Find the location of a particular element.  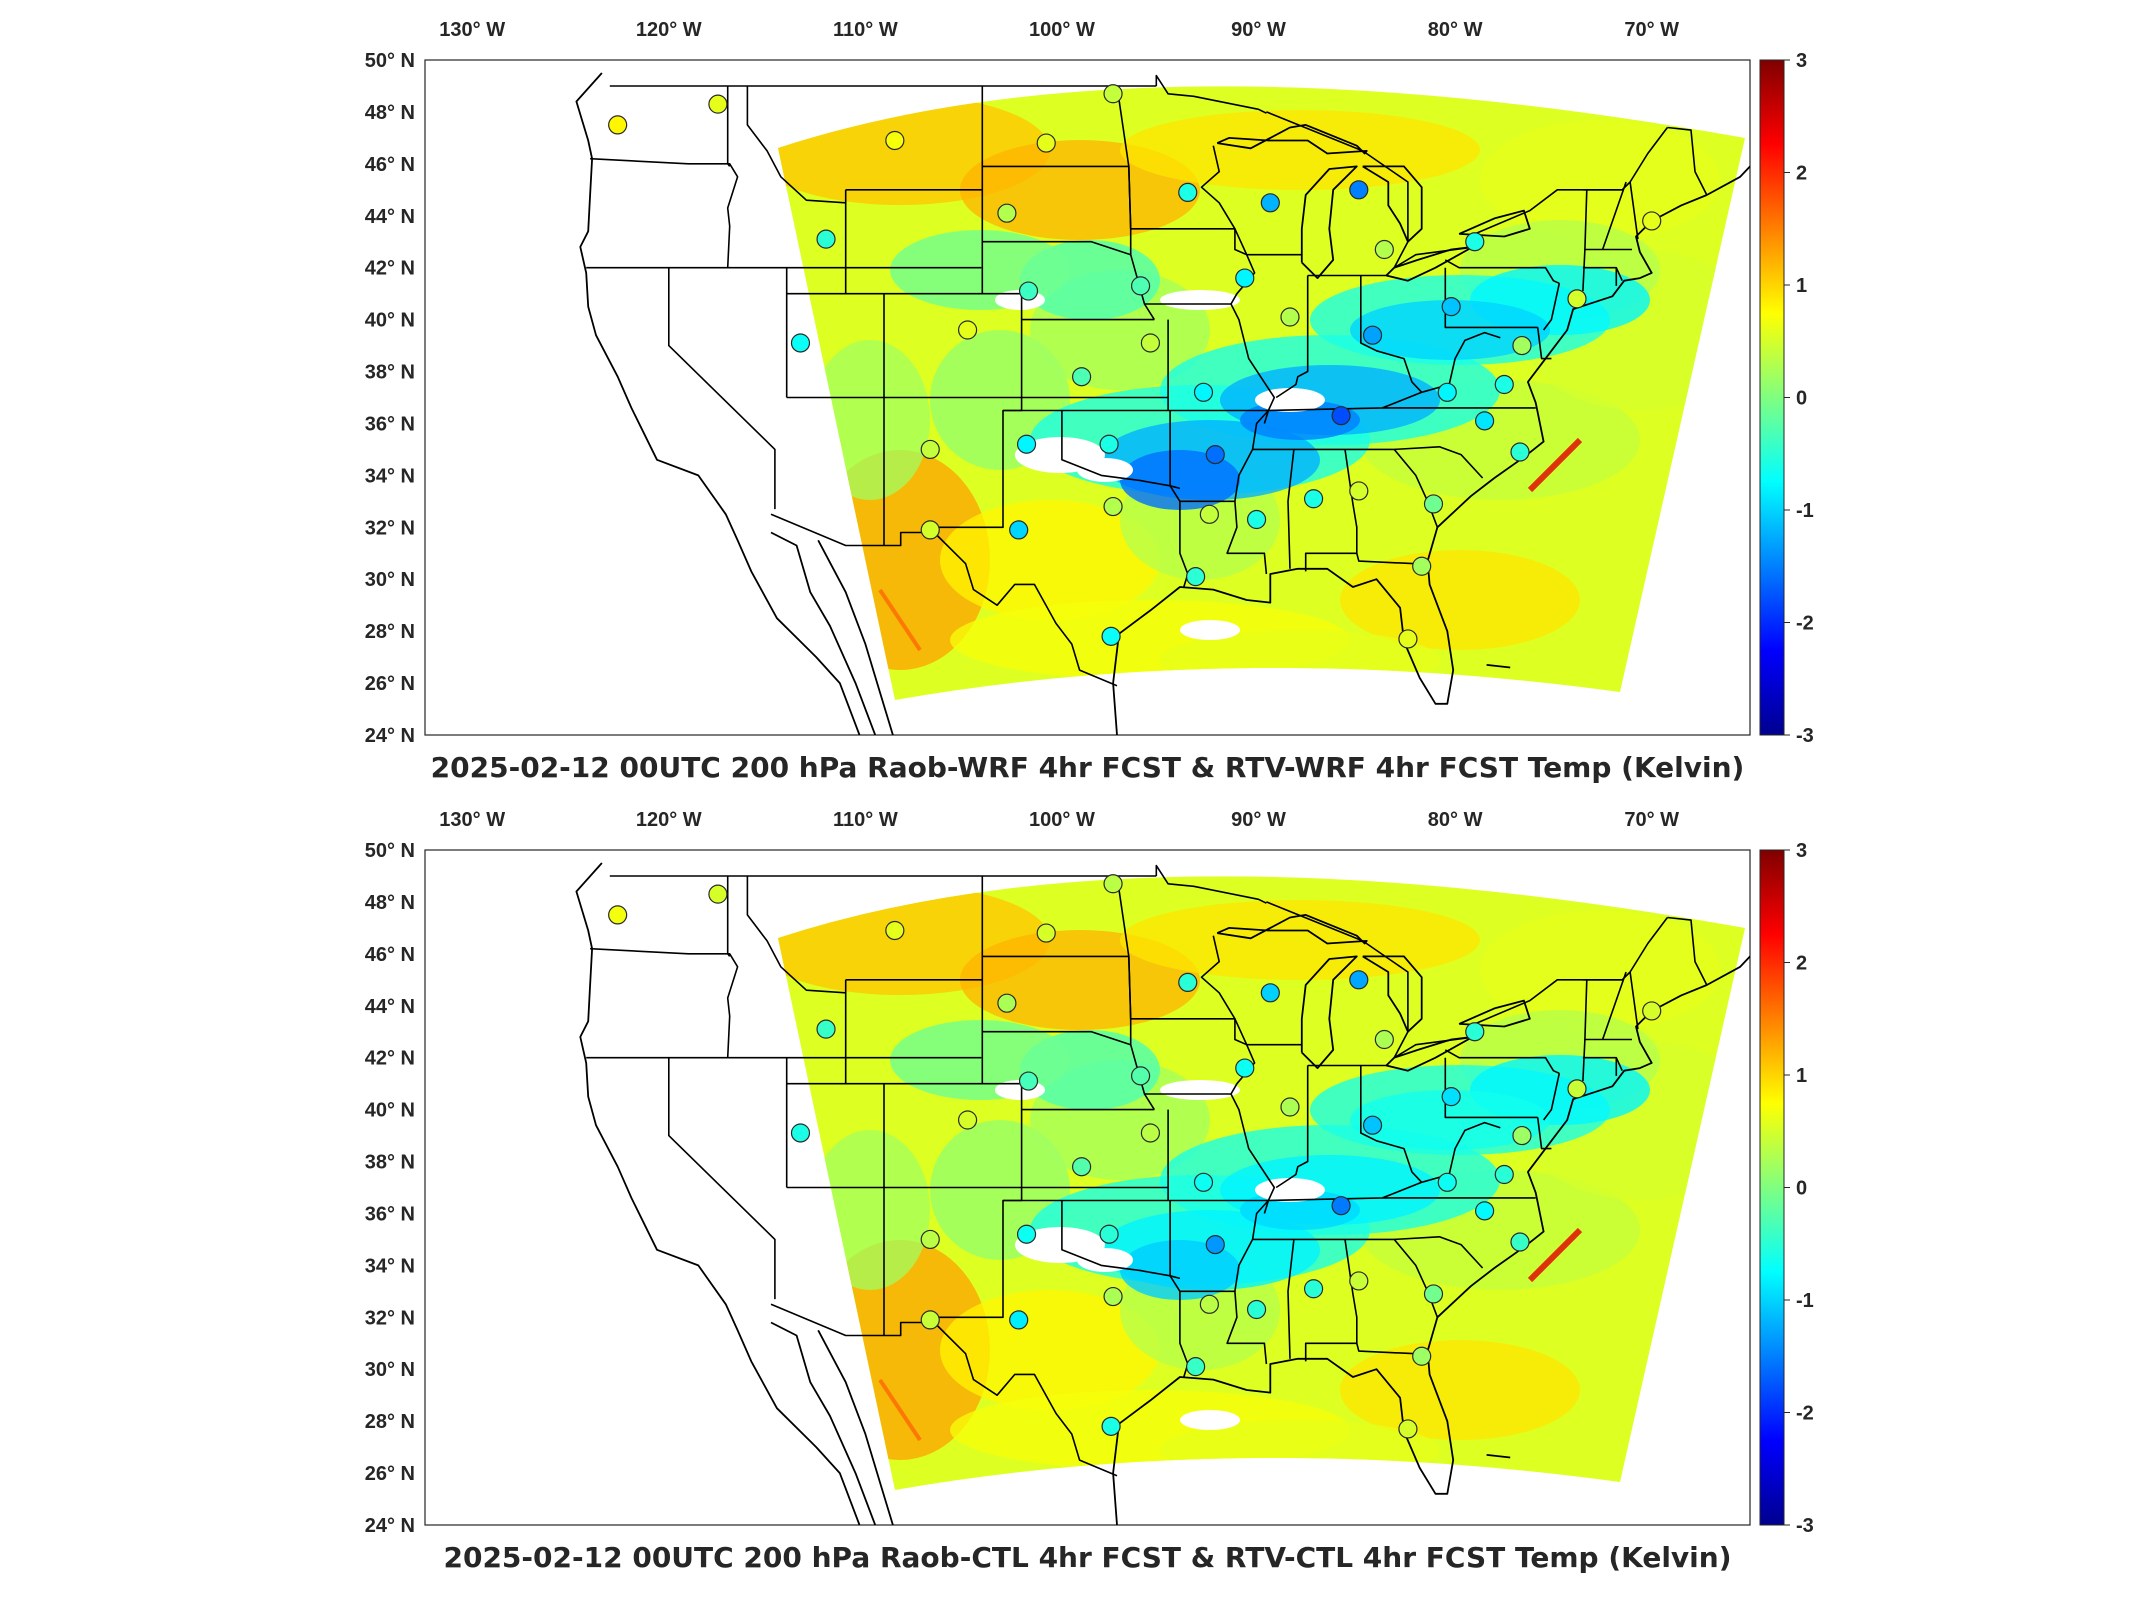

colorbar-tick-label: 1 is located at coordinates (1801, 1076).